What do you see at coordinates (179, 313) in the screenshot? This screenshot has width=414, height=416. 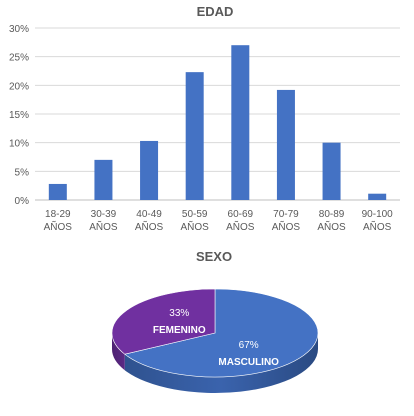 I see `pie-value-label: 33%` at bounding box center [179, 313].